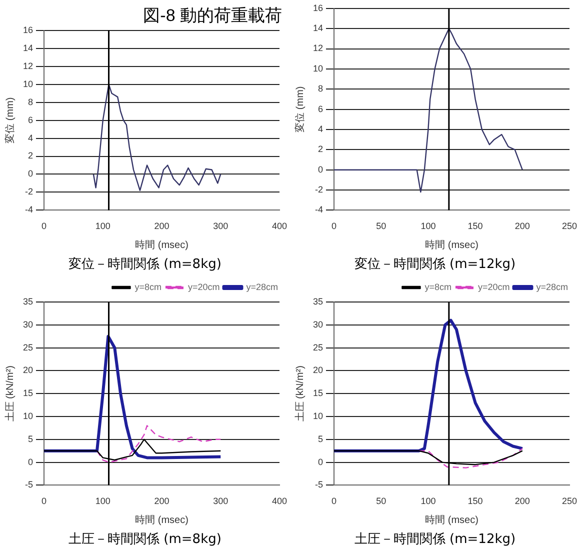  Describe the element at coordinates (435, 540) in the screenshot. I see `text: 土圧－時間関係 (m=12kg)` at that location.